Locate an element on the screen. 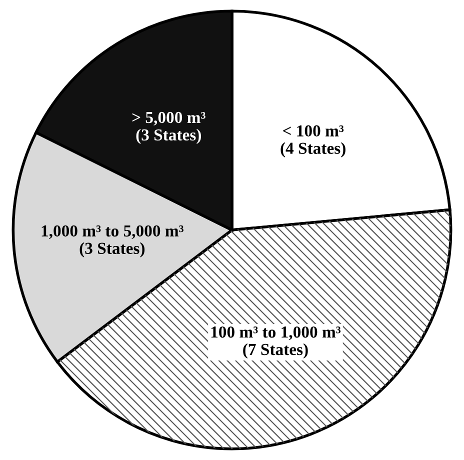  slice-label: 1,000 m³ to 5,000 m³ is located at coordinates (113, 232).